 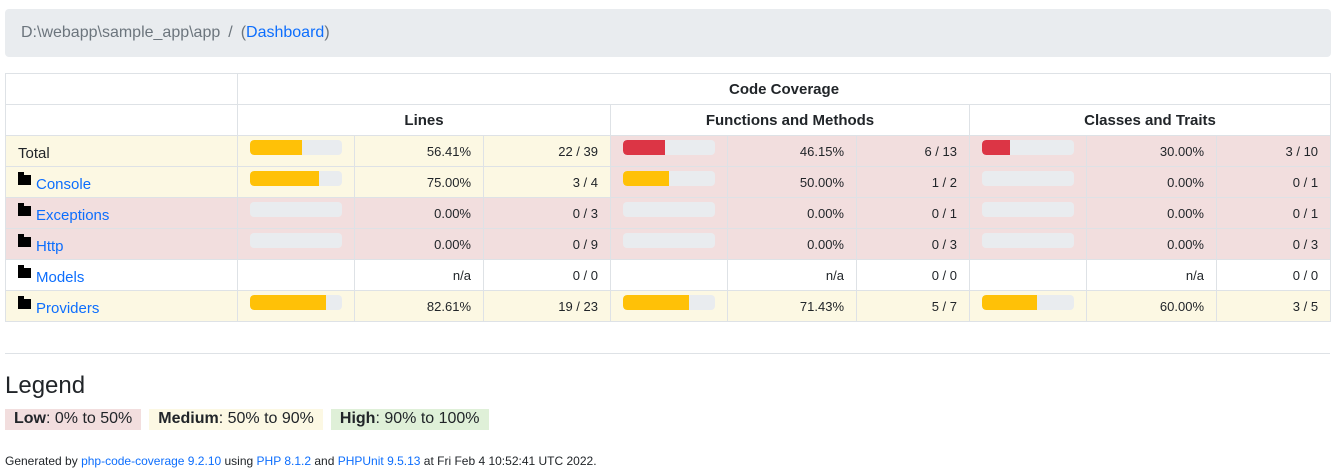 I want to click on header-empty-cell, so click(x=121, y=120).